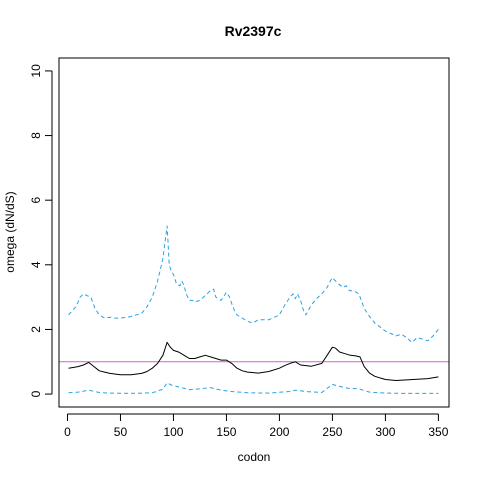  I want to click on y-tick-label: 0, so click(36, 393).